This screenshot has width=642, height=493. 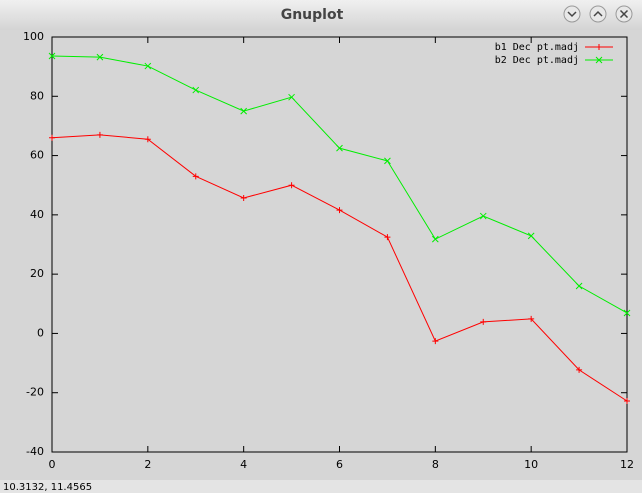 I want to click on y-tick-label: 100, so click(x=33, y=36).